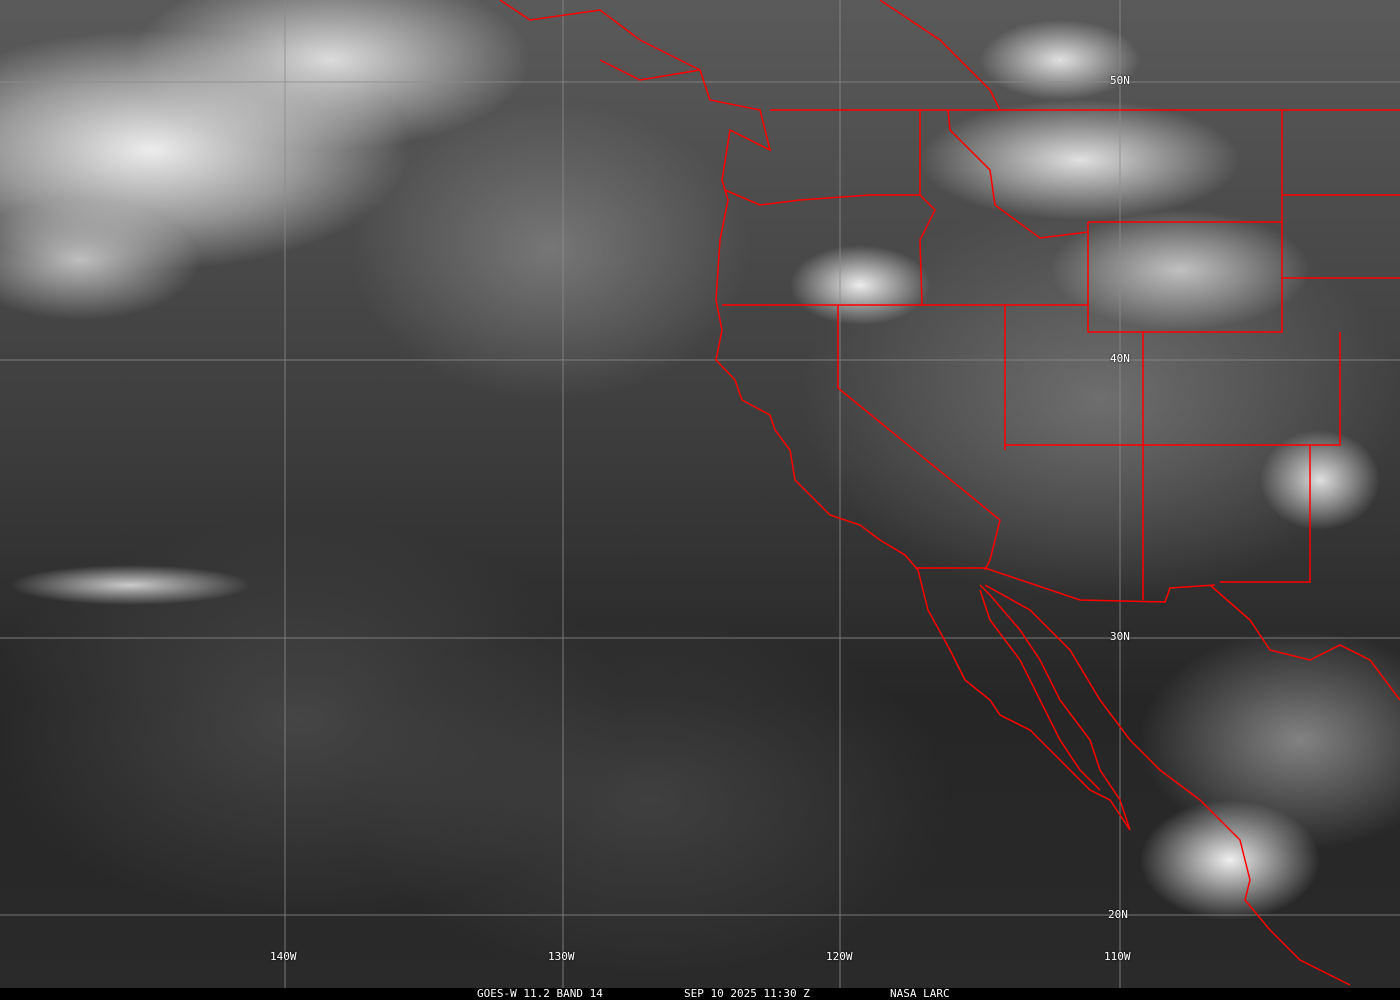  I want to click on longitude-label-110w: 110W, so click(1117, 956).